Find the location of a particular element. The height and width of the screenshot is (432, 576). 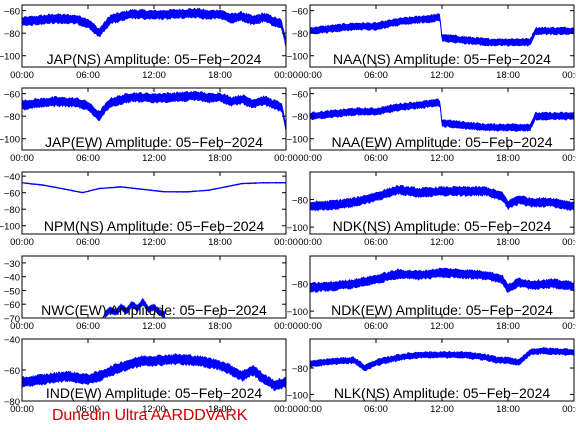

y-tick-label: −30 is located at coordinates (12, 264).